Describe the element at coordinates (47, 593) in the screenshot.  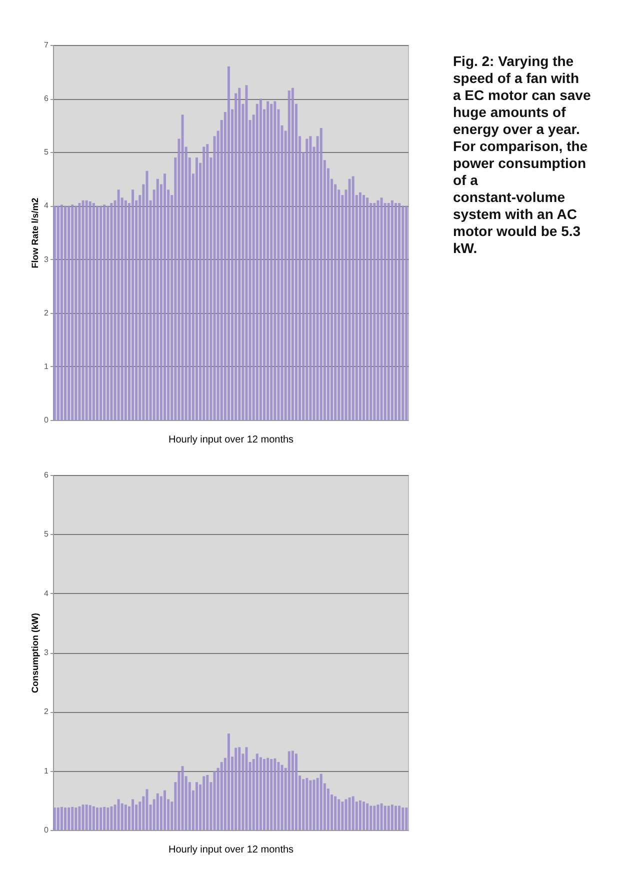
I see `y-tick-label: 4` at that location.